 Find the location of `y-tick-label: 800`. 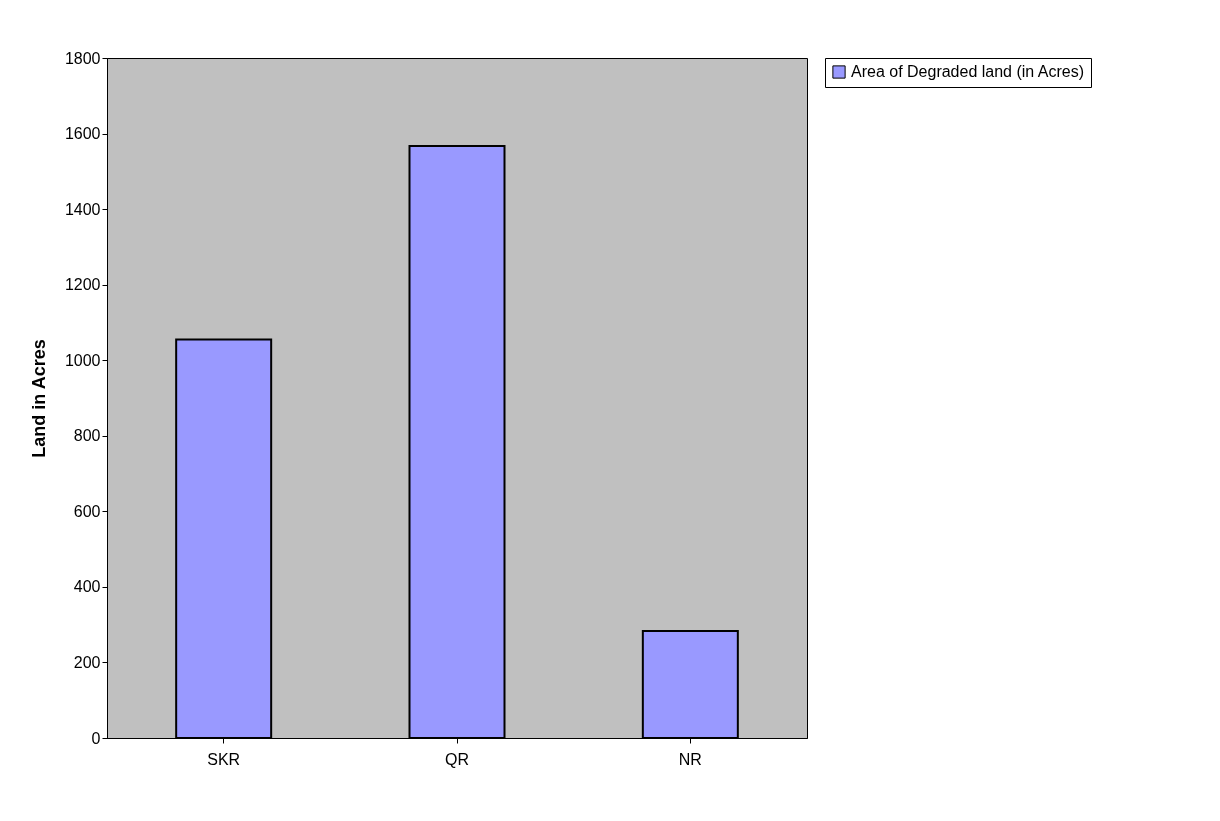

y-tick-label: 800 is located at coordinates (87, 436).